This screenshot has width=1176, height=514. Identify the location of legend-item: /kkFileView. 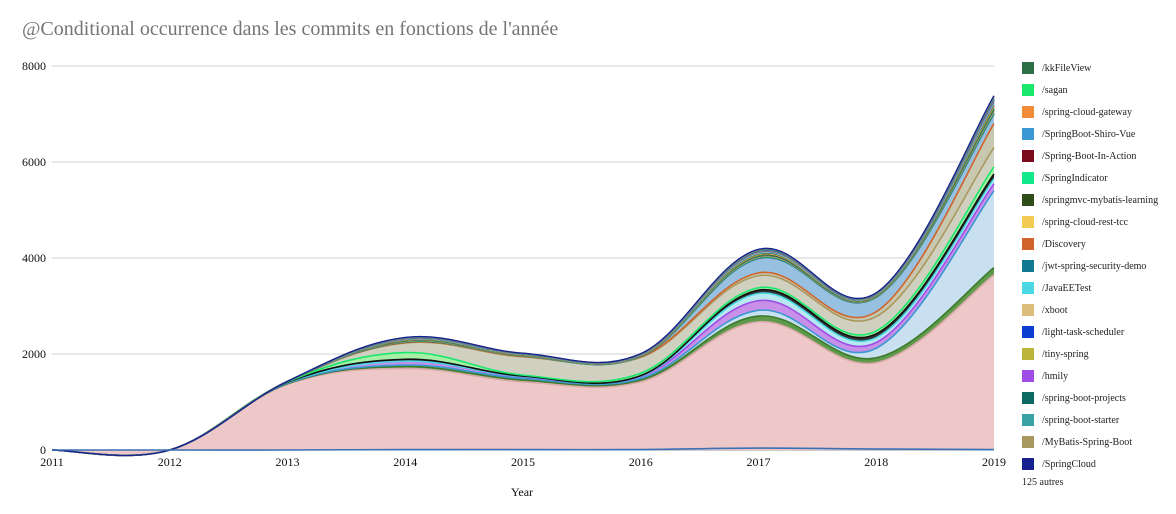
(1097, 68).